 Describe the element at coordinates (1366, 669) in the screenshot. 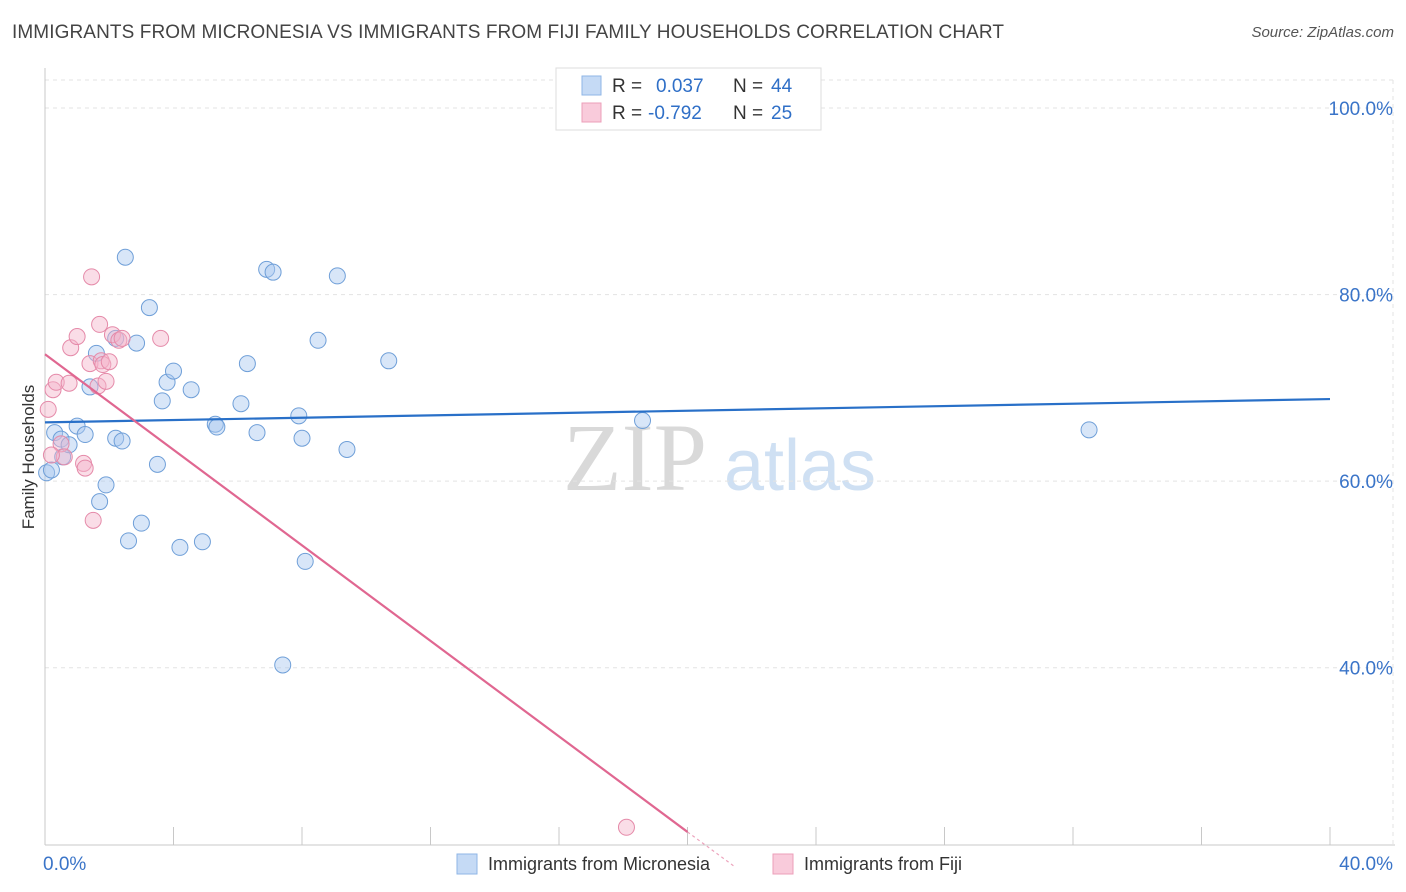

I see `y-tick-label: 40.0%` at that location.